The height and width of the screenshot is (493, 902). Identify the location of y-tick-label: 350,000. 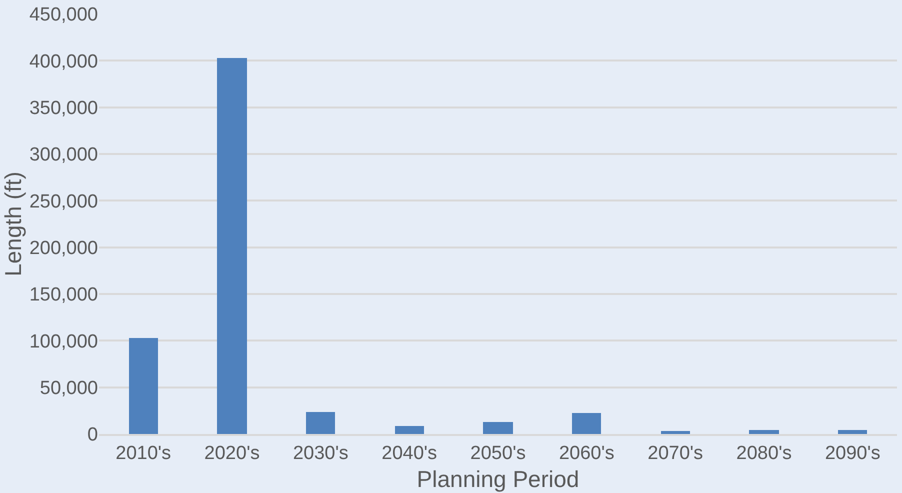
(63, 108).